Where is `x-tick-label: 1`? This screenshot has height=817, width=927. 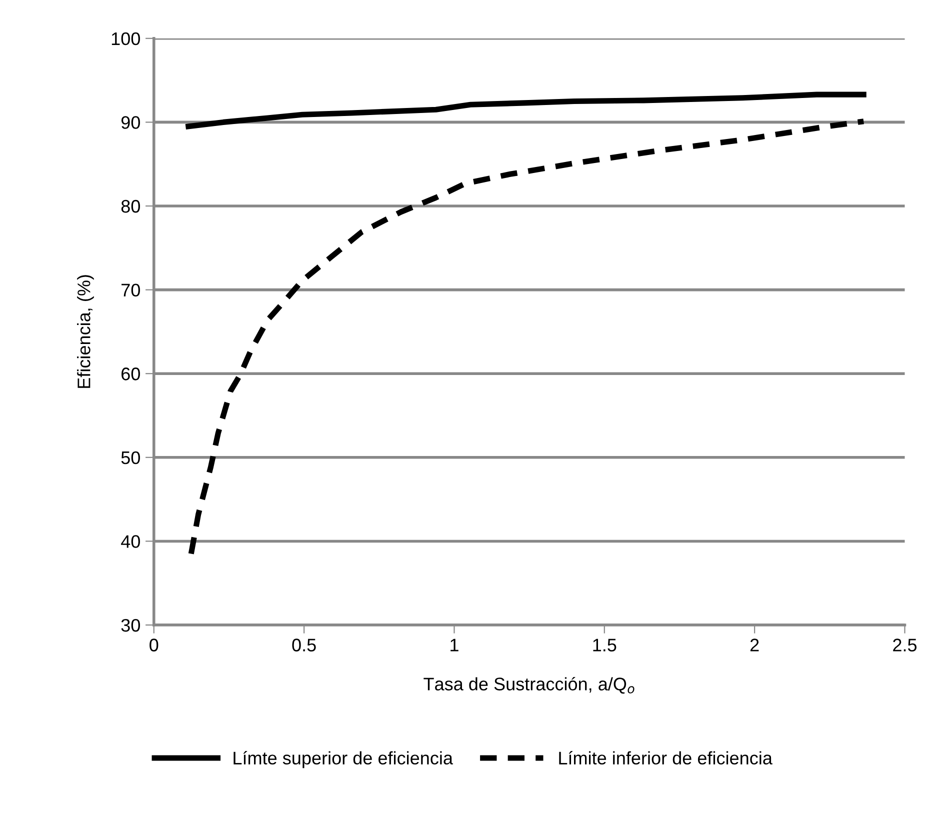
x-tick-label: 1 is located at coordinates (454, 645).